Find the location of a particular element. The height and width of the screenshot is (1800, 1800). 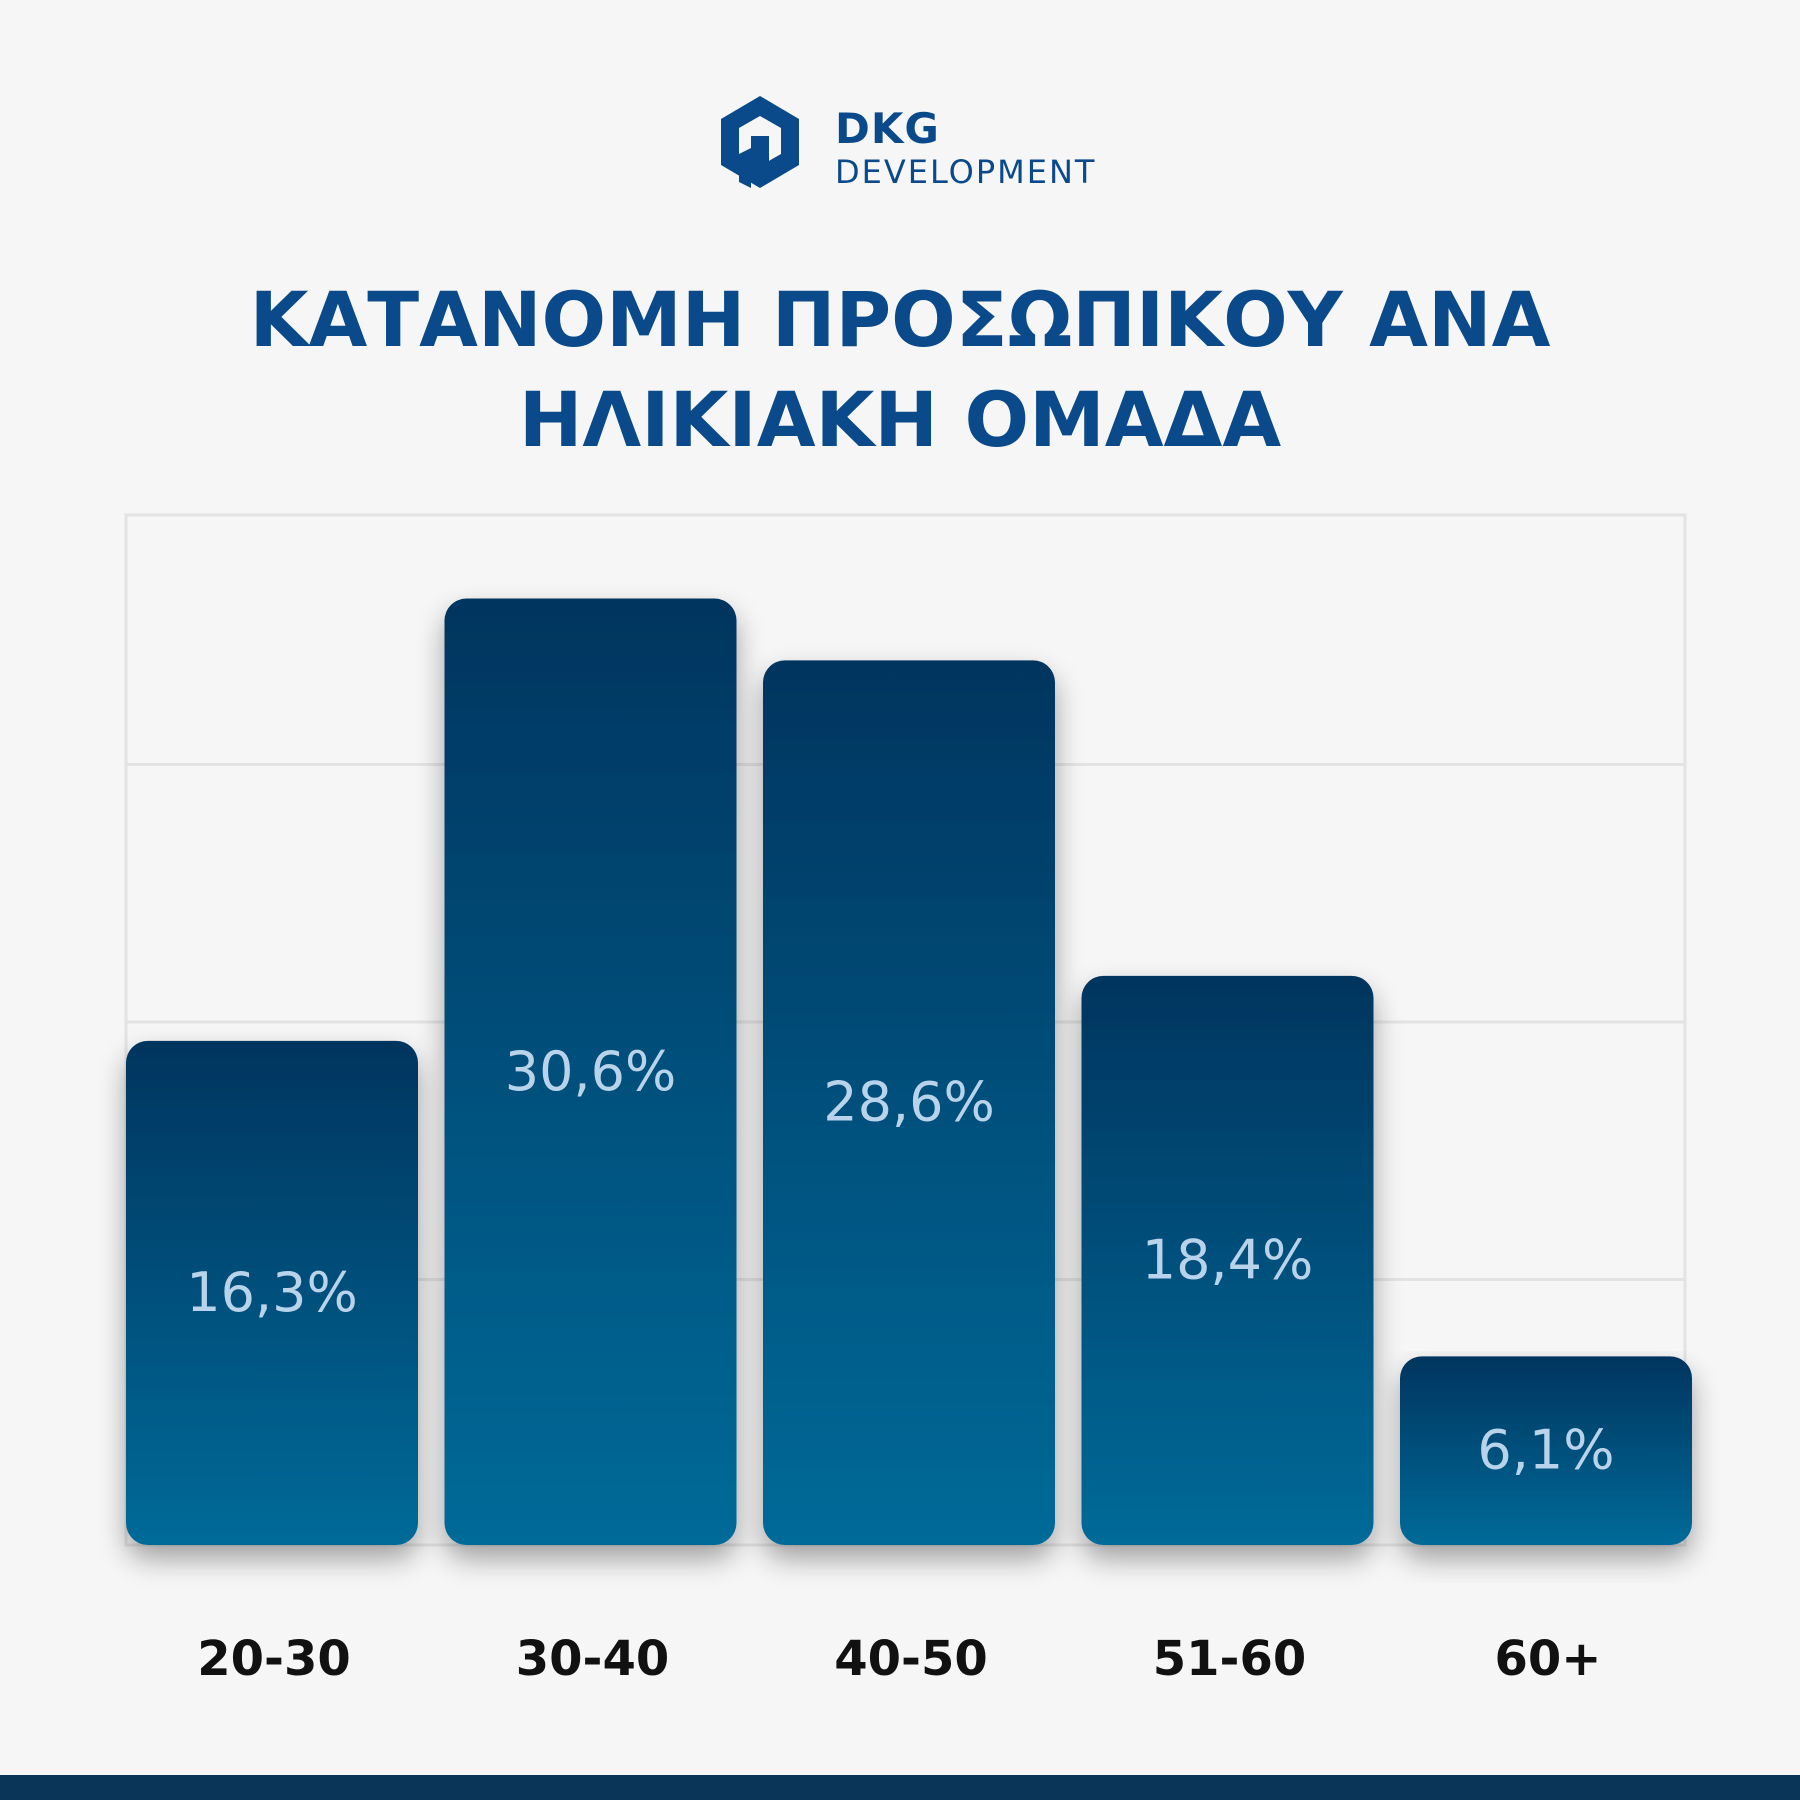

brand-name-bottom: DEVELOPMENT is located at coordinates (966, 172).